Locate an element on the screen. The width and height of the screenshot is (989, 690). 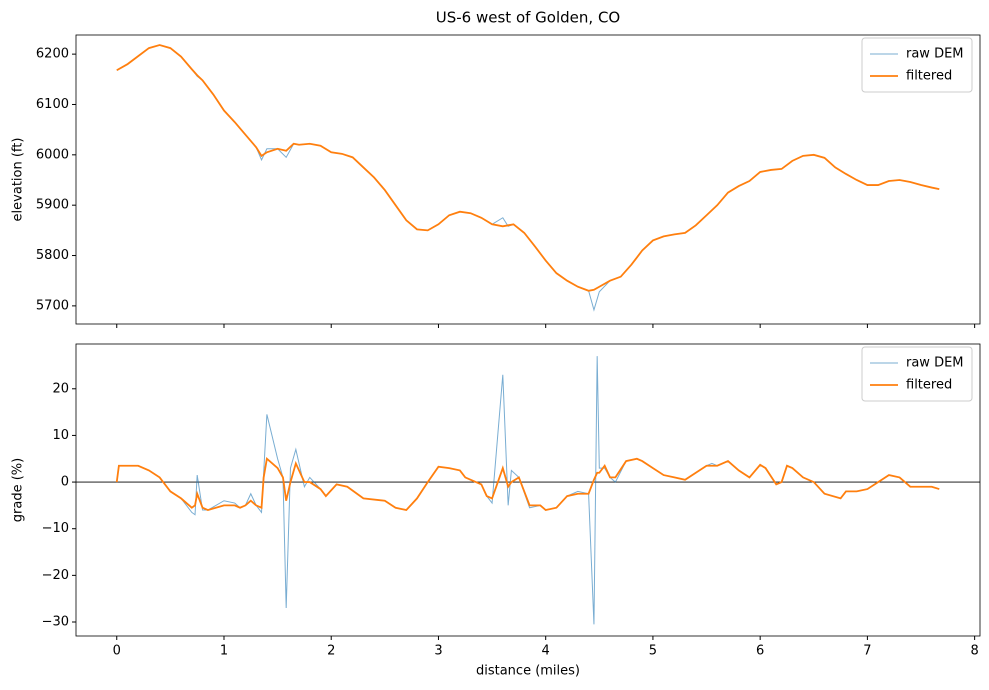
y-tick-label: 20 is located at coordinates (60, 388).